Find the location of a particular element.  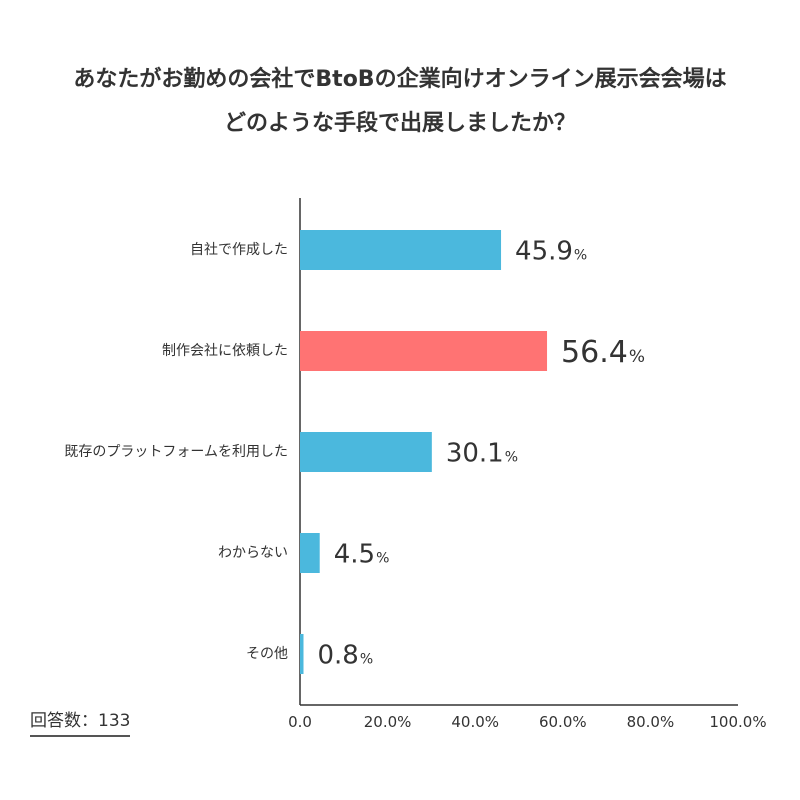

x-tick-label: 60.0% is located at coordinates (563, 722).